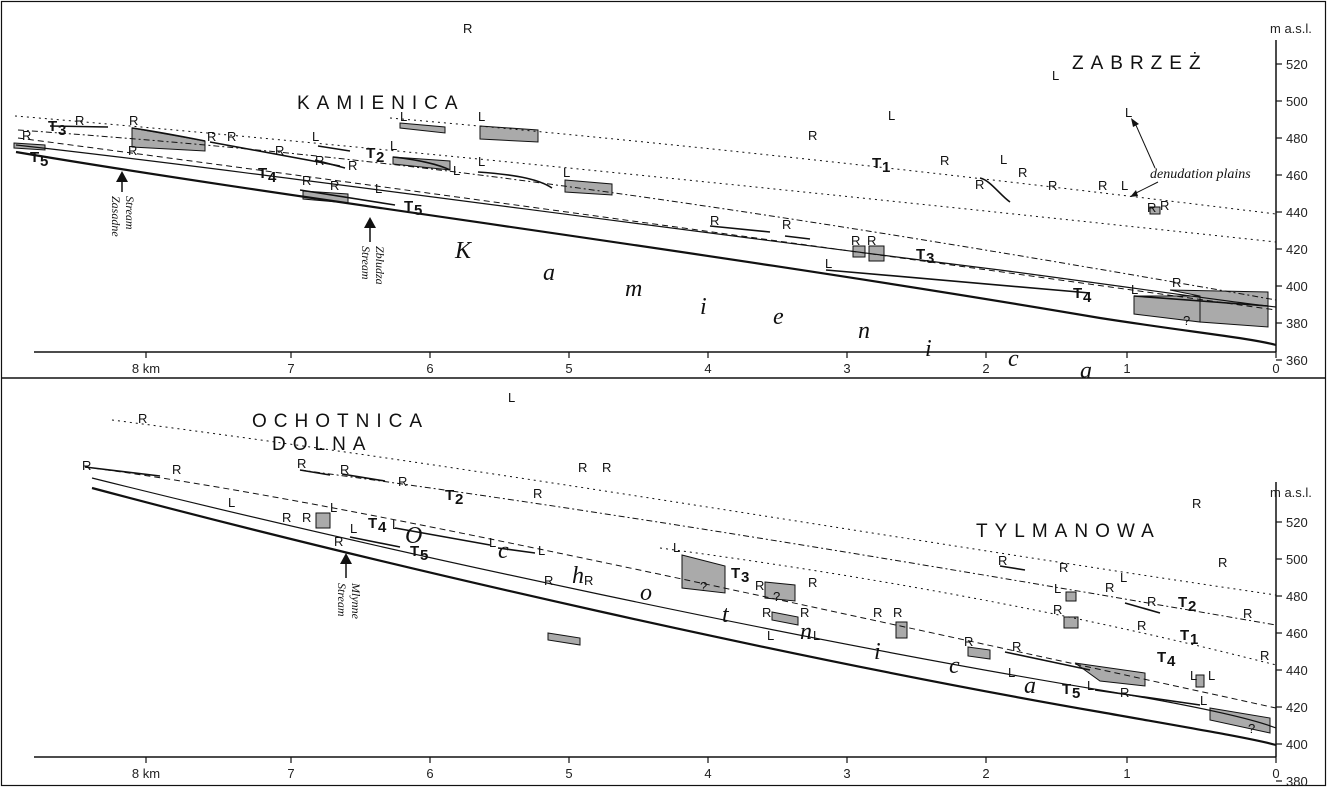 This screenshot has height=788, width=1327. What do you see at coordinates (381, 103) in the screenshot?
I see `place-kamienica: KAMIENICA` at bounding box center [381, 103].